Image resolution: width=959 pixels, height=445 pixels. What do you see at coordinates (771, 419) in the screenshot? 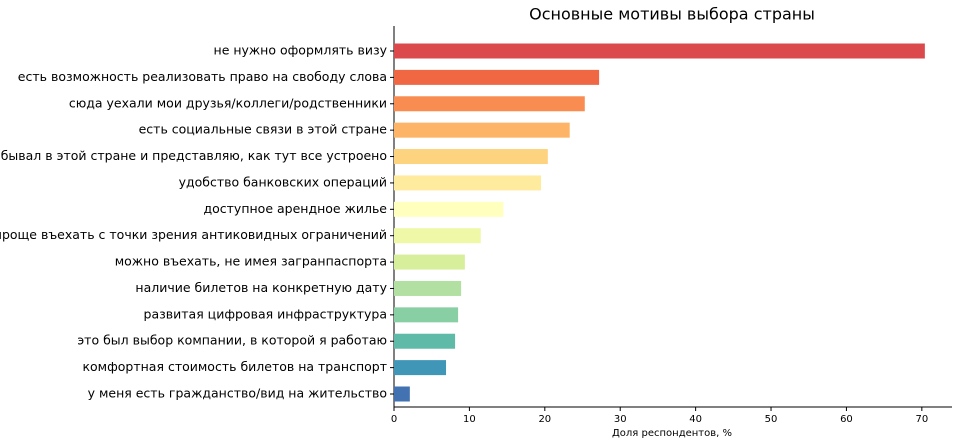
I see `x-tick-label: 50` at bounding box center [771, 419].